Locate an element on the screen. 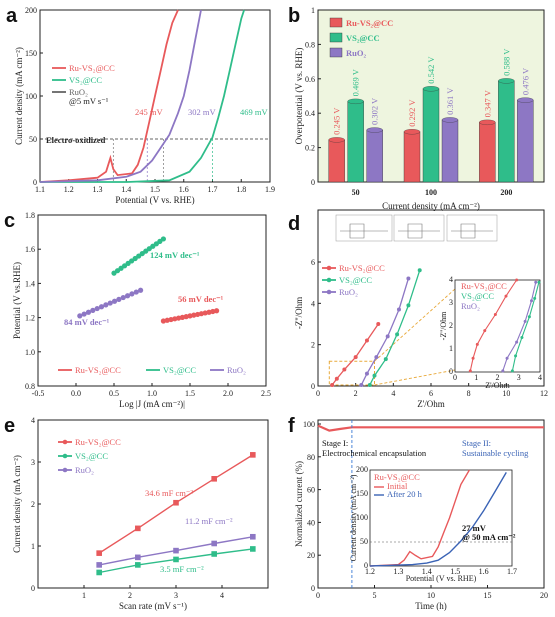  panel-c-legend-ruo2-label: RuO₂ is located at coordinates (236, 370).